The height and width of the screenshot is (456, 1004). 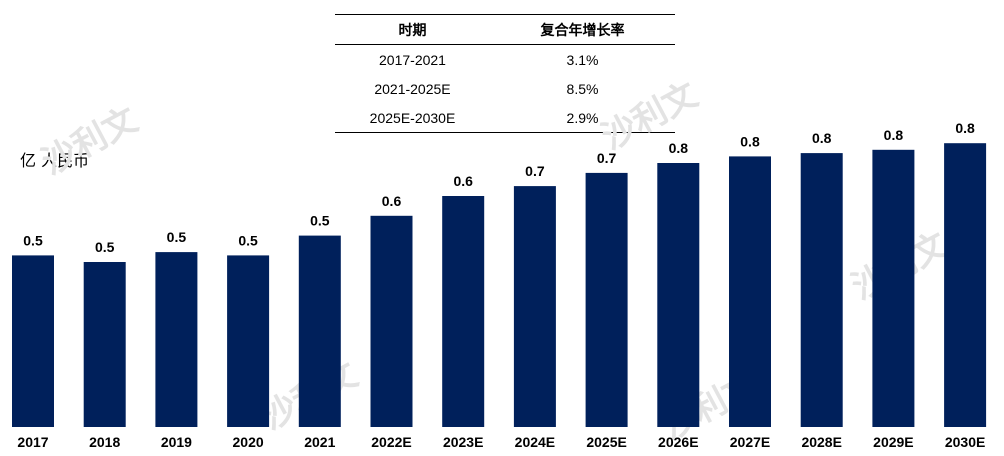 I want to click on cagr-rate-cell: 2.9%, so click(x=582, y=118).